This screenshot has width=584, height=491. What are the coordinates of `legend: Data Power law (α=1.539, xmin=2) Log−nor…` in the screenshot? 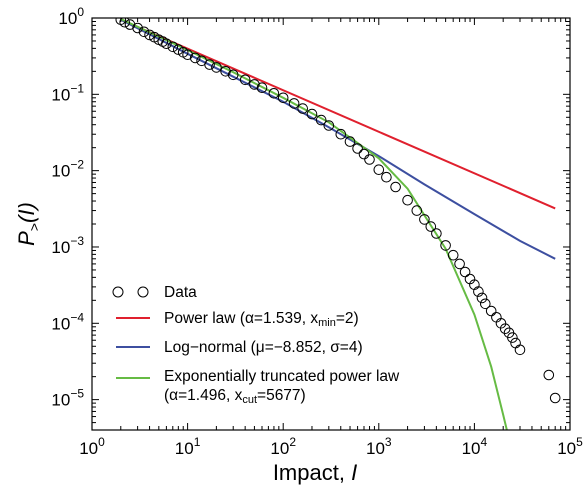 It's located at (256, 345).